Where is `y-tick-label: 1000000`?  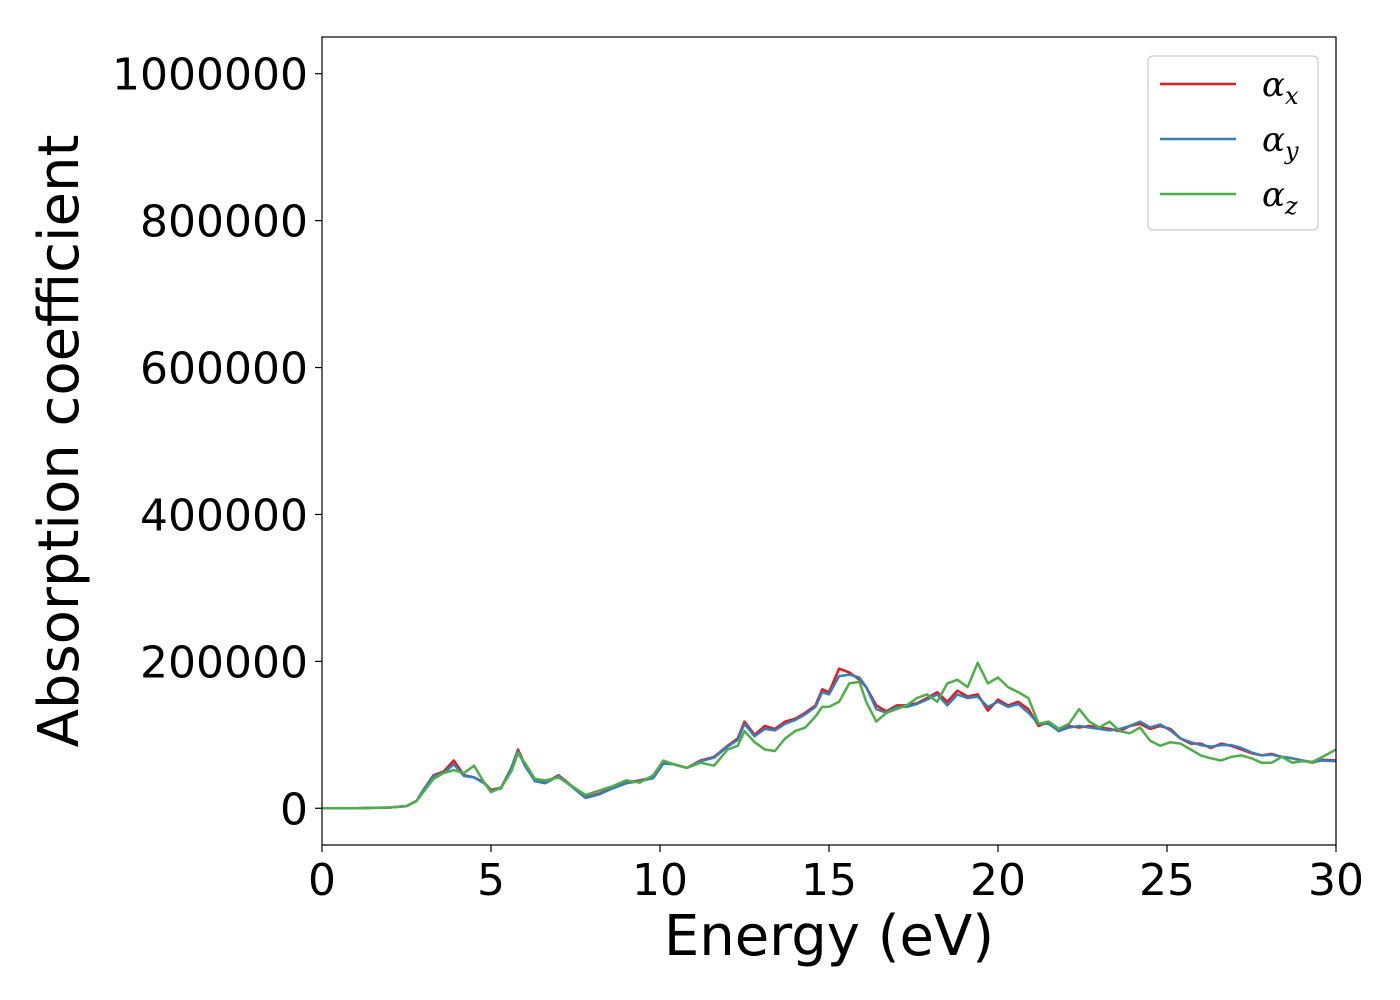 y-tick-label: 1000000 is located at coordinates (210, 75).